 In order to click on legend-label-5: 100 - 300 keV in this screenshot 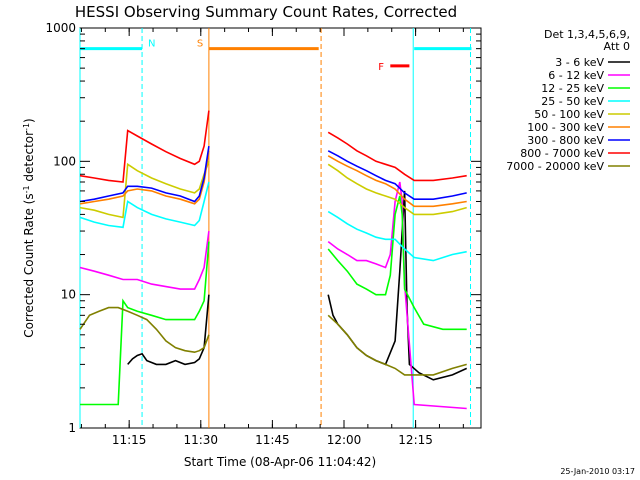, I will do `click(565, 127)`.